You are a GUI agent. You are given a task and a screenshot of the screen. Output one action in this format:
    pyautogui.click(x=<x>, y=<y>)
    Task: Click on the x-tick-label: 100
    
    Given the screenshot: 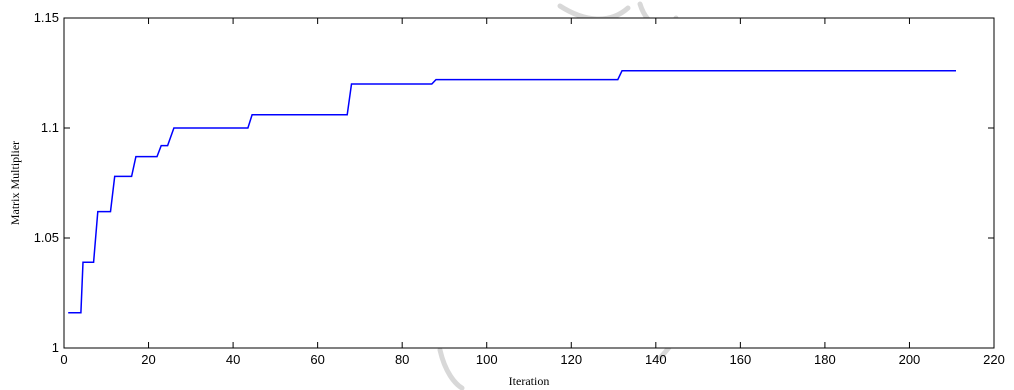 What is the action you would take?
    pyautogui.click(x=487, y=359)
    